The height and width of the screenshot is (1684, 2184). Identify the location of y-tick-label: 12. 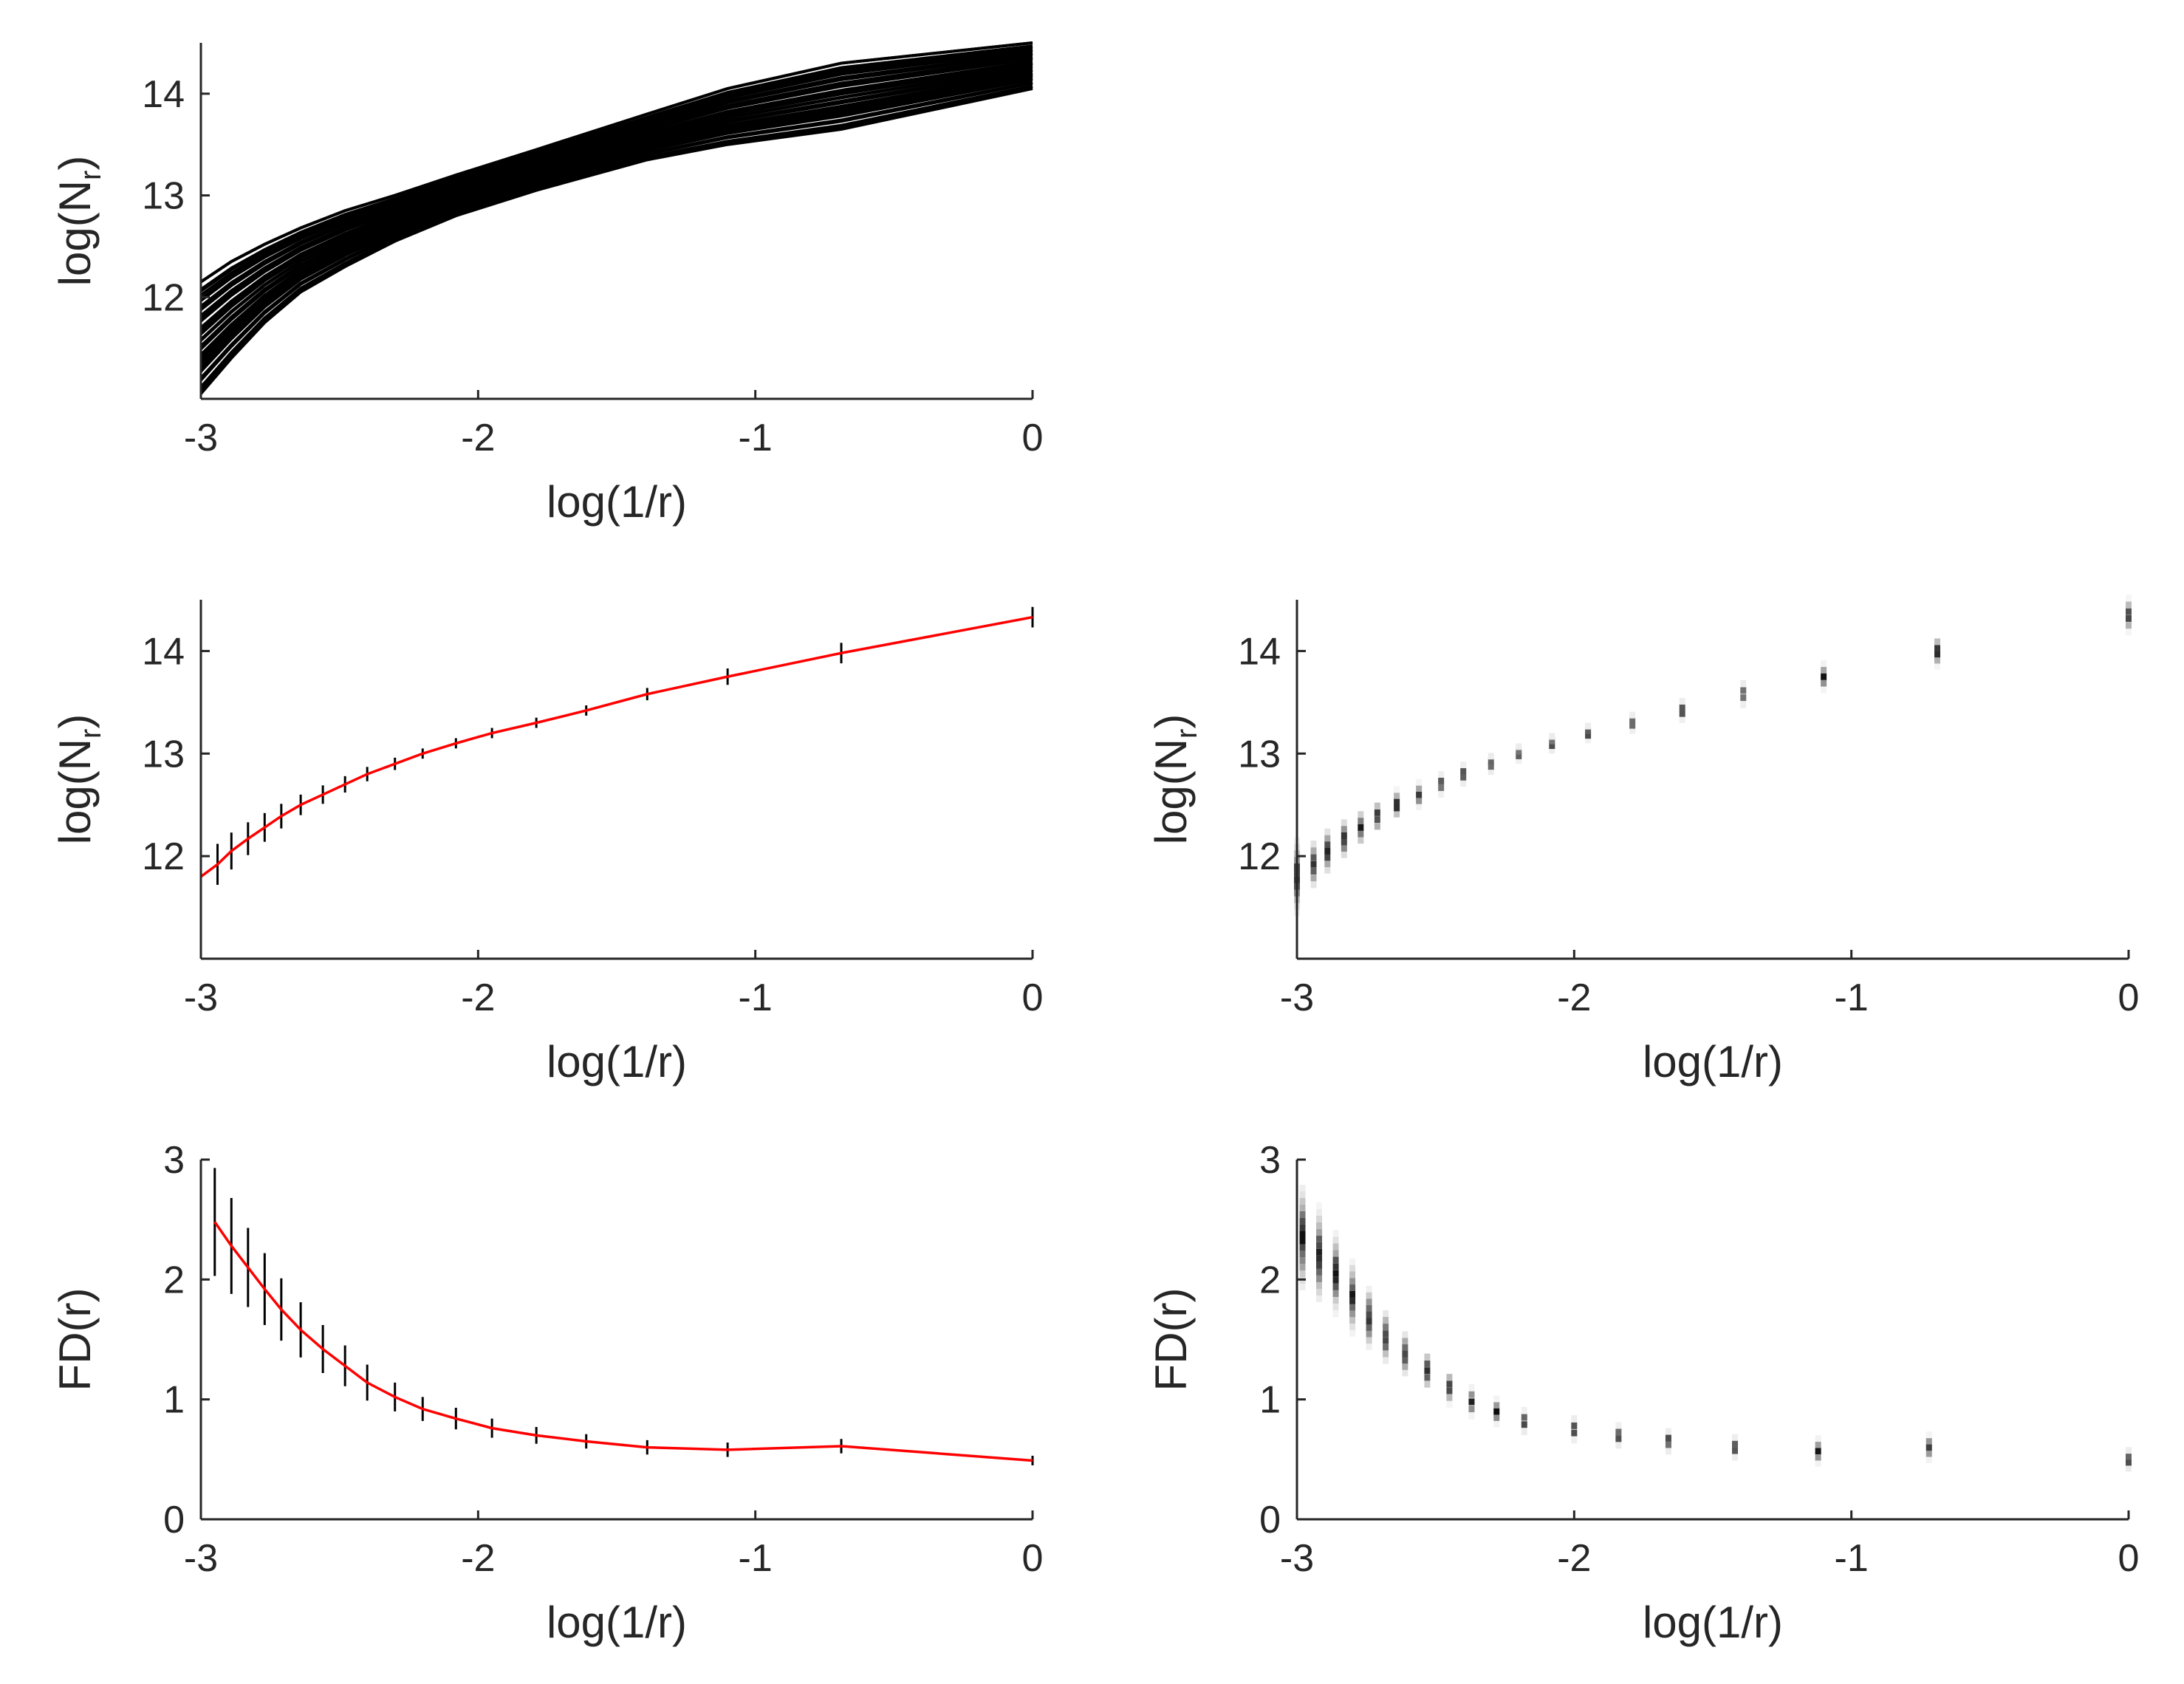
(163, 297).